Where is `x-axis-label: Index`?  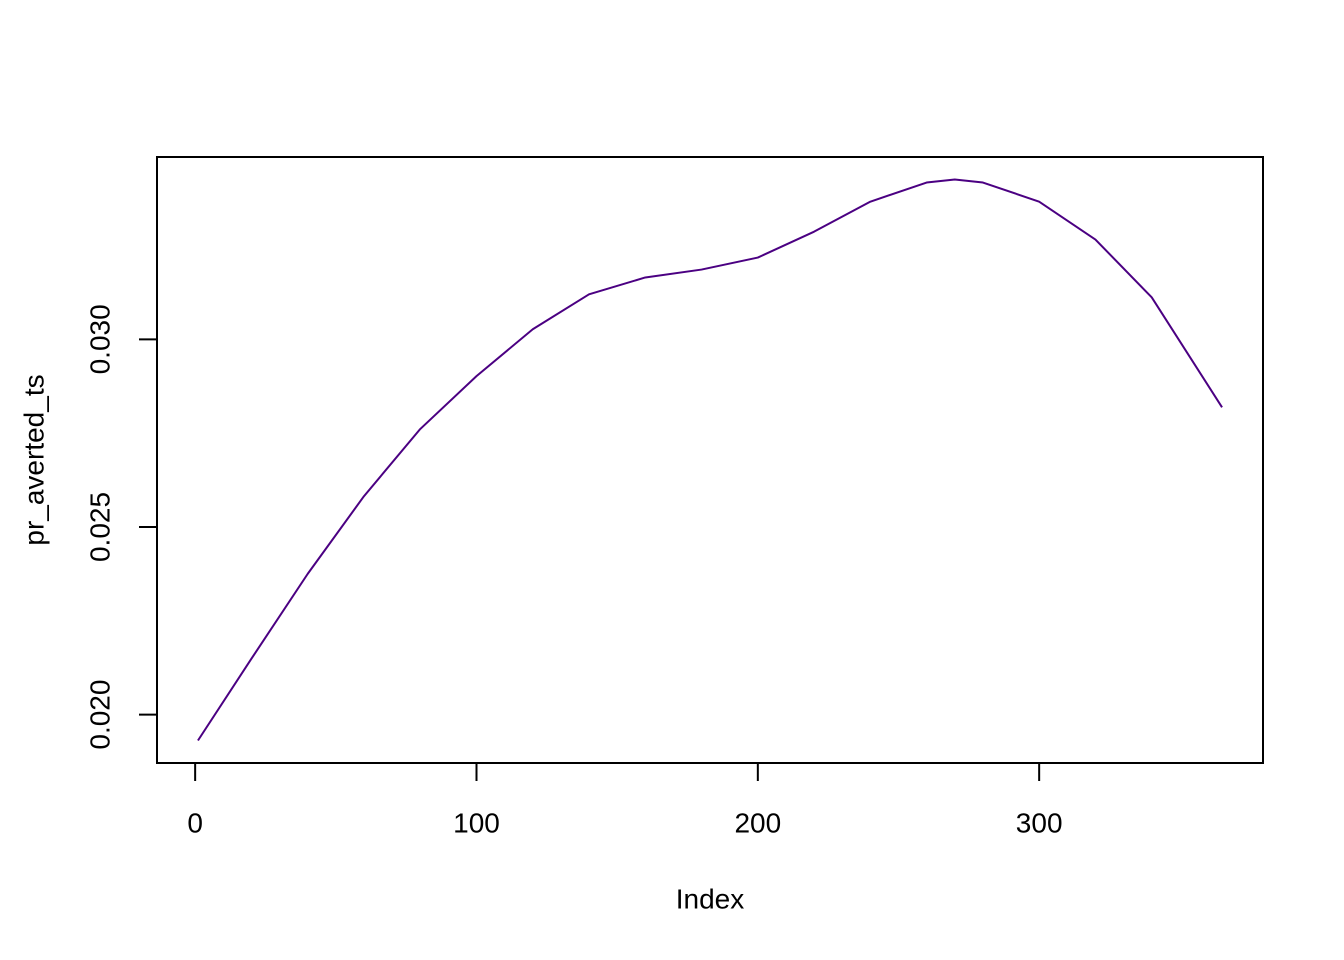
x-axis-label: Index is located at coordinates (710, 898).